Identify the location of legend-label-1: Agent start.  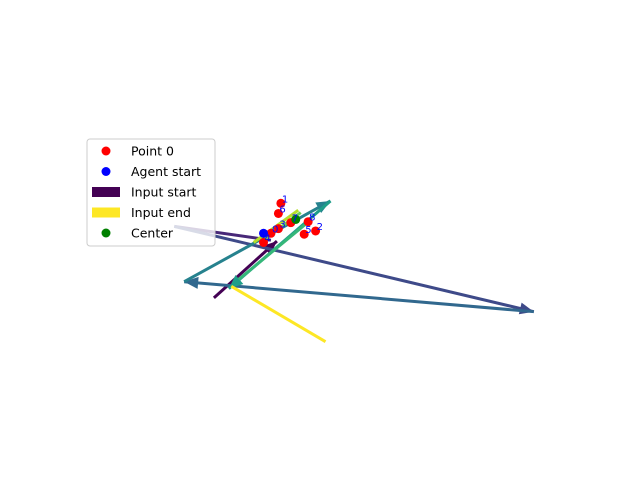
(166, 171).